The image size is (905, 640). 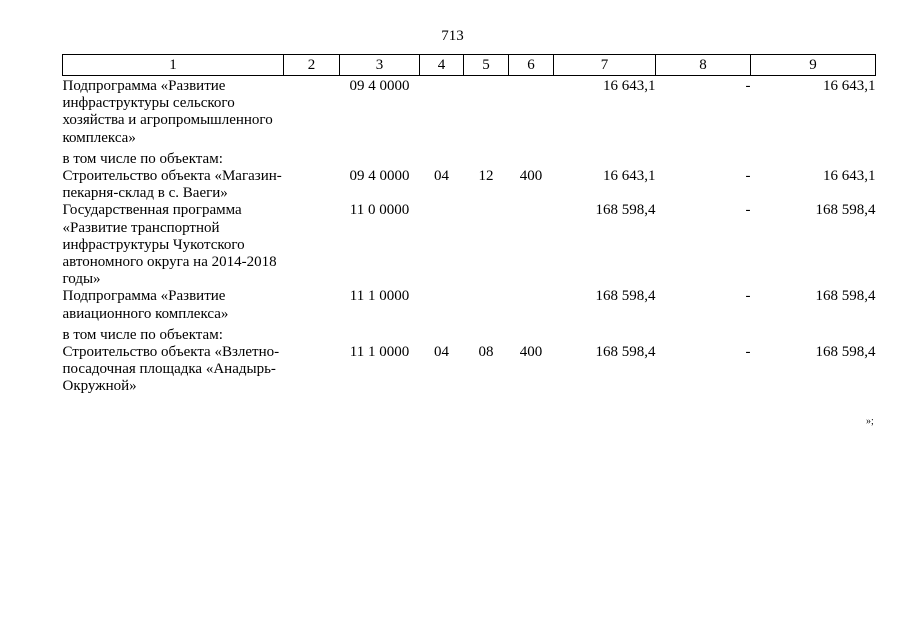 I want to click on column-header-5: 5, so click(x=486, y=65).